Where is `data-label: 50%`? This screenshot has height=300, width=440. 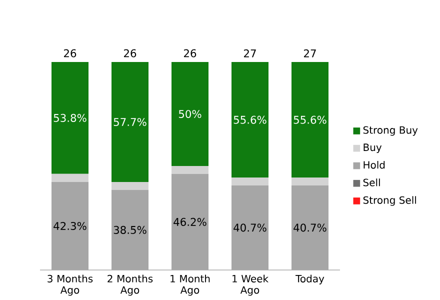 data-label: 50% is located at coordinates (190, 114).